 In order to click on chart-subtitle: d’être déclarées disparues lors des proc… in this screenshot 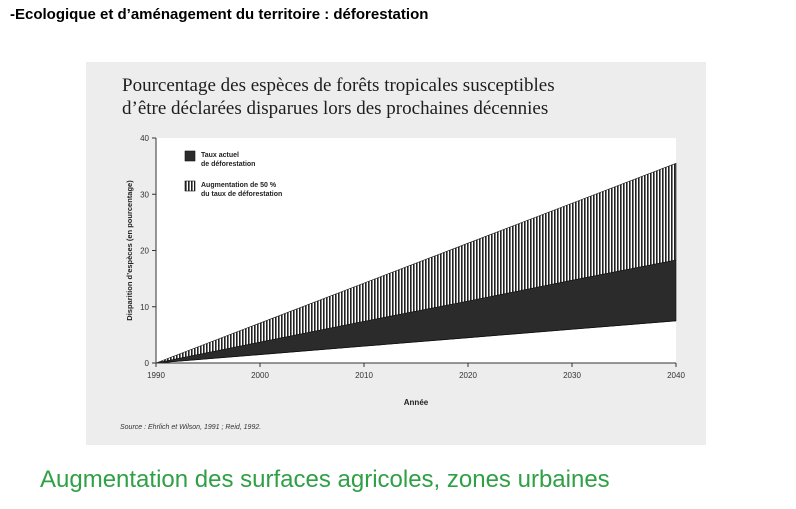, I will do `click(335, 108)`.